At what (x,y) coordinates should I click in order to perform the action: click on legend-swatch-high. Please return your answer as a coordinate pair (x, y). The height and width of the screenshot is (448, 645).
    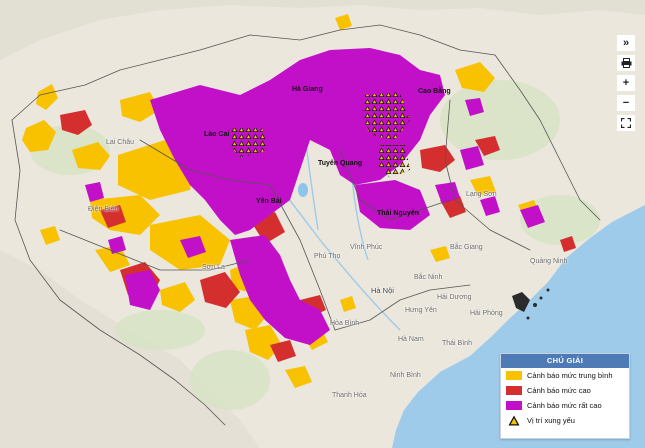
    Looking at the image, I should click on (514, 390).